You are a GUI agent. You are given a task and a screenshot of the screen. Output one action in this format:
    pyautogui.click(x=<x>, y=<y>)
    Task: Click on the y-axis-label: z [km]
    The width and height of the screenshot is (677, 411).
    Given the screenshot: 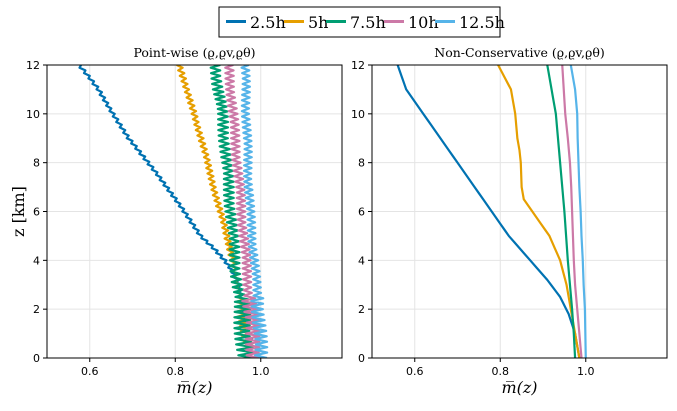 What is the action you would take?
    pyautogui.click(x=18, y=211)
    